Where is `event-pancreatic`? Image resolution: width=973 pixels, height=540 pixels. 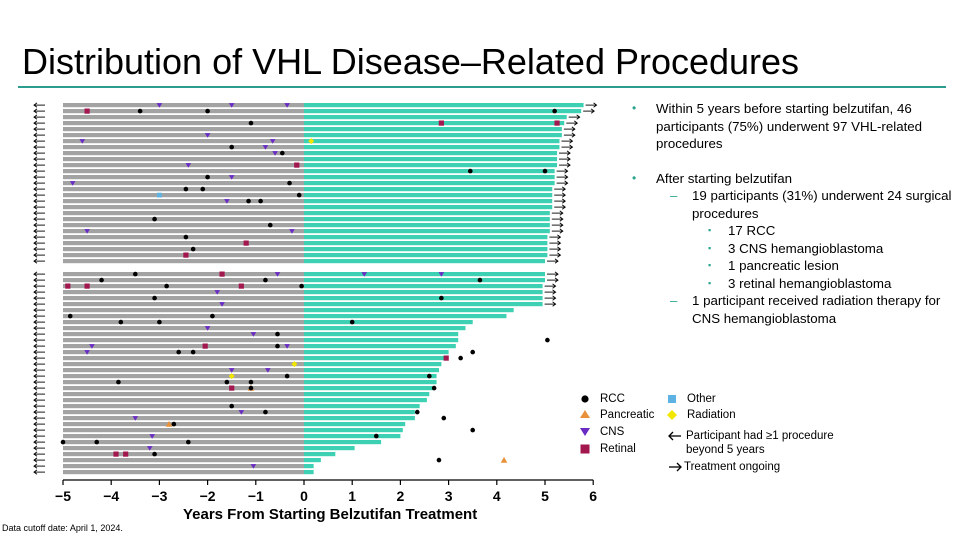
event-pancreatic is located at coordinates (169, 423).